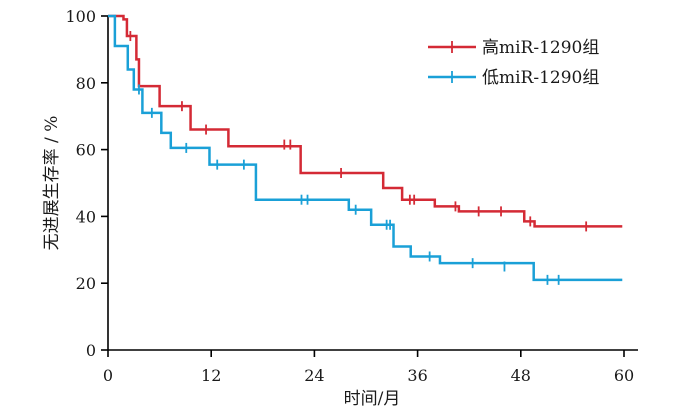 This screenshot has height=420, width=692. Describe the element at coordinates (91, 350) in the screenshot. I see `y-tick-label: 0` at that location.